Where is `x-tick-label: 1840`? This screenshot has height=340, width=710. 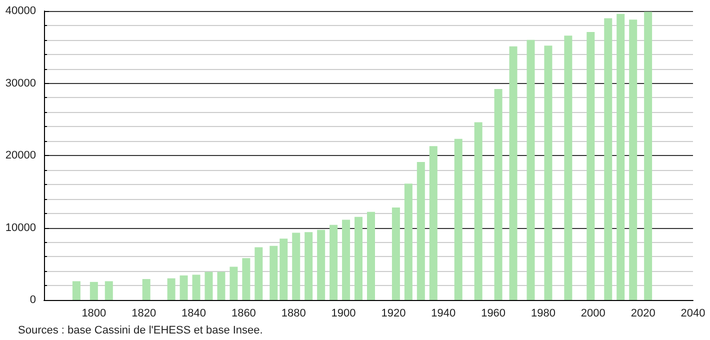 x-tick-label: 1840 is located at coordinates (194, 314).